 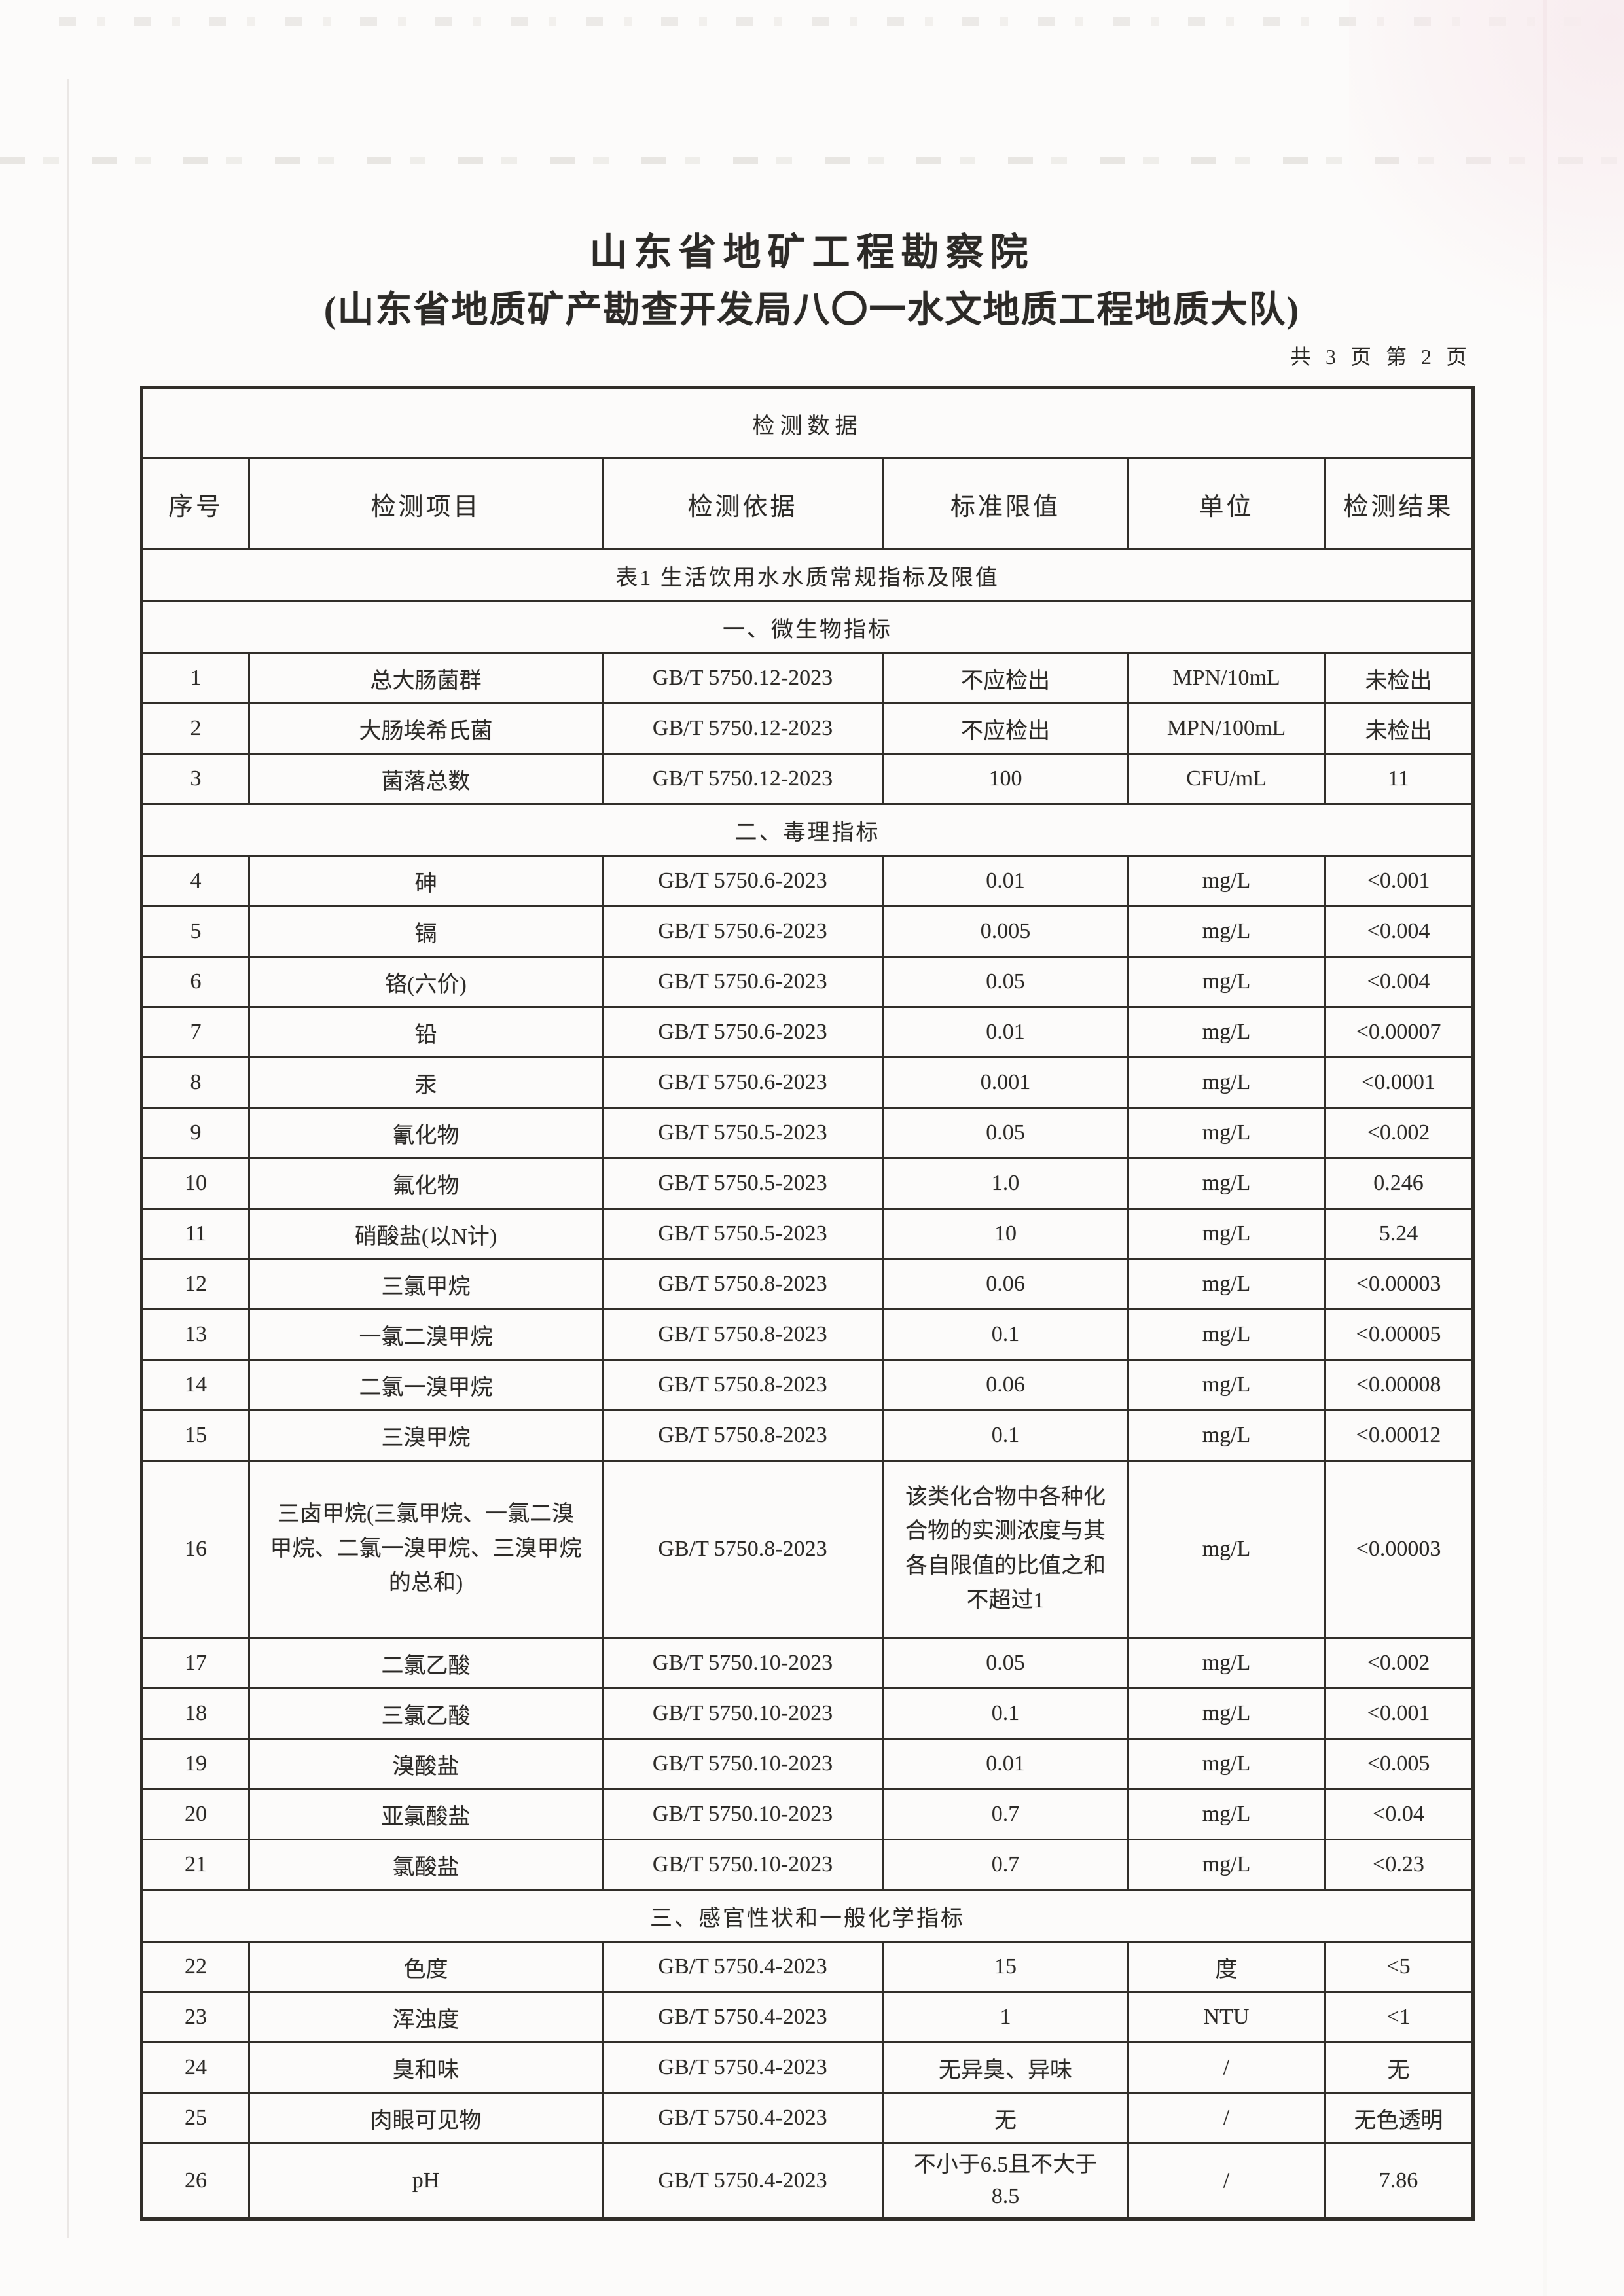 What do you see at coordinates (195, 1082) in the screenshot?
I see `row-no-cell: 8` at bounding box center [195, 1082].